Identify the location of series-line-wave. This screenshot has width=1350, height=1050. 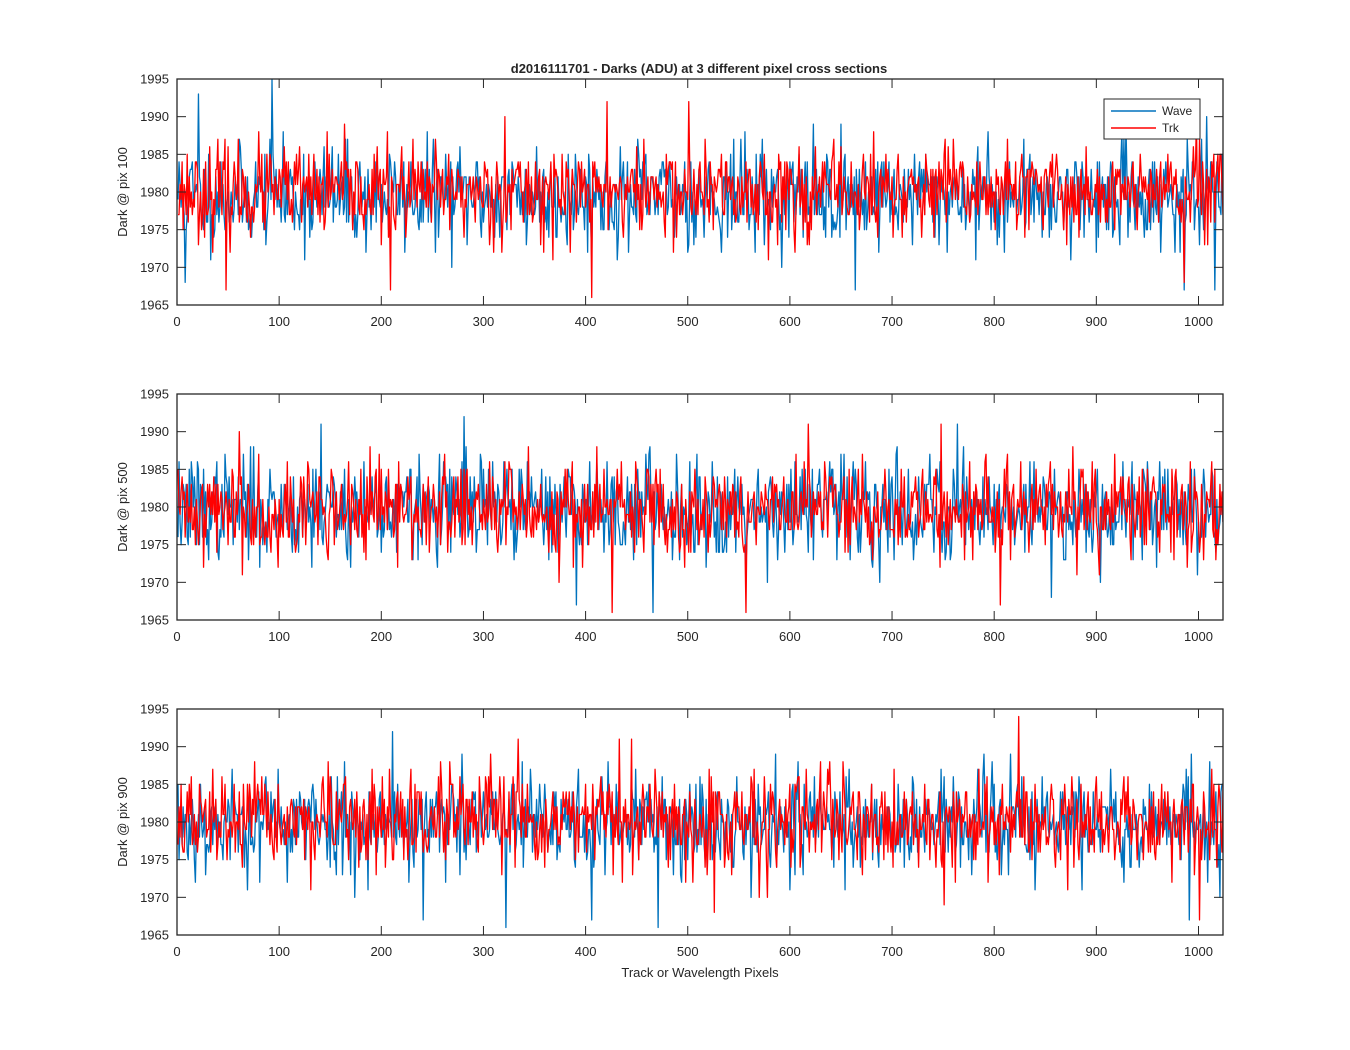
(700, 514).